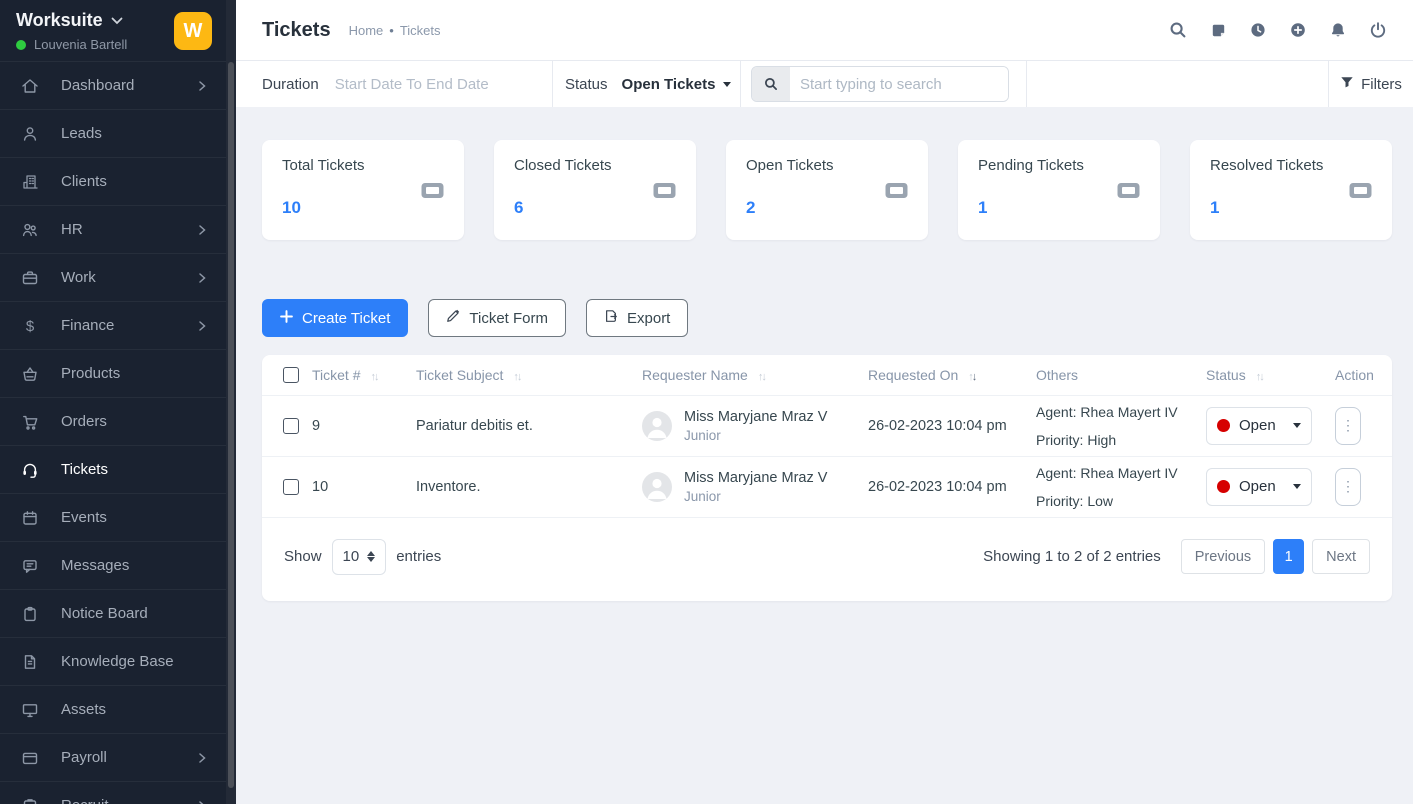  I want to click on avatar, so click(657, 425).